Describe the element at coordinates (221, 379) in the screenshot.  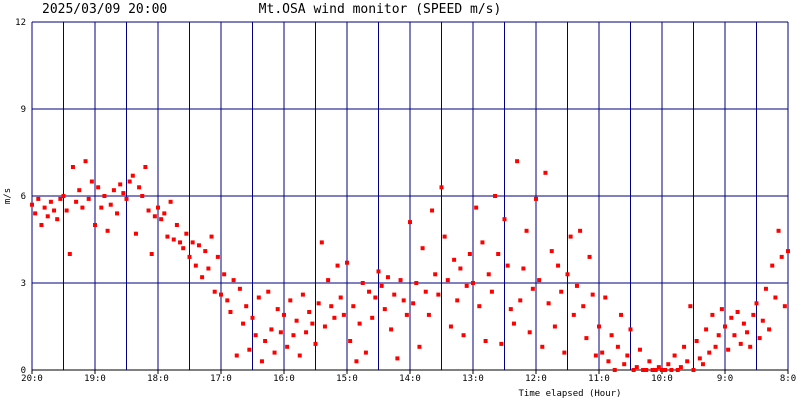
I see `x-tick-label: 17:0` at that location.